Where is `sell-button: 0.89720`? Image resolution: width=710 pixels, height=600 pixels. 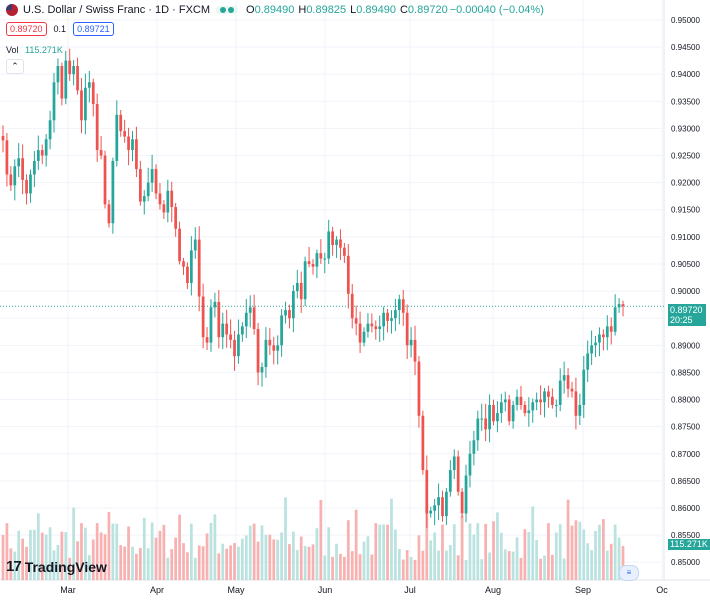
sell-button: 0.89720 is located at coordinates (26, 29).